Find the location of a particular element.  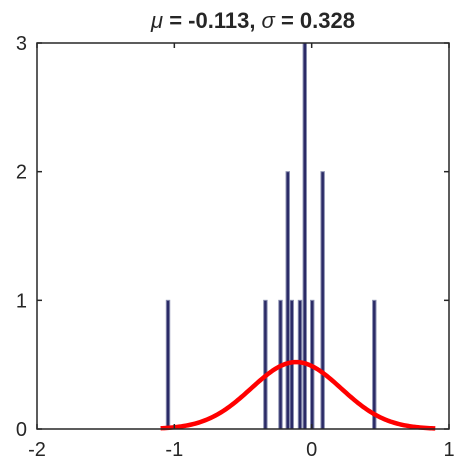

title-mu-value: = -0.113, is located at coordinates (212, 20).